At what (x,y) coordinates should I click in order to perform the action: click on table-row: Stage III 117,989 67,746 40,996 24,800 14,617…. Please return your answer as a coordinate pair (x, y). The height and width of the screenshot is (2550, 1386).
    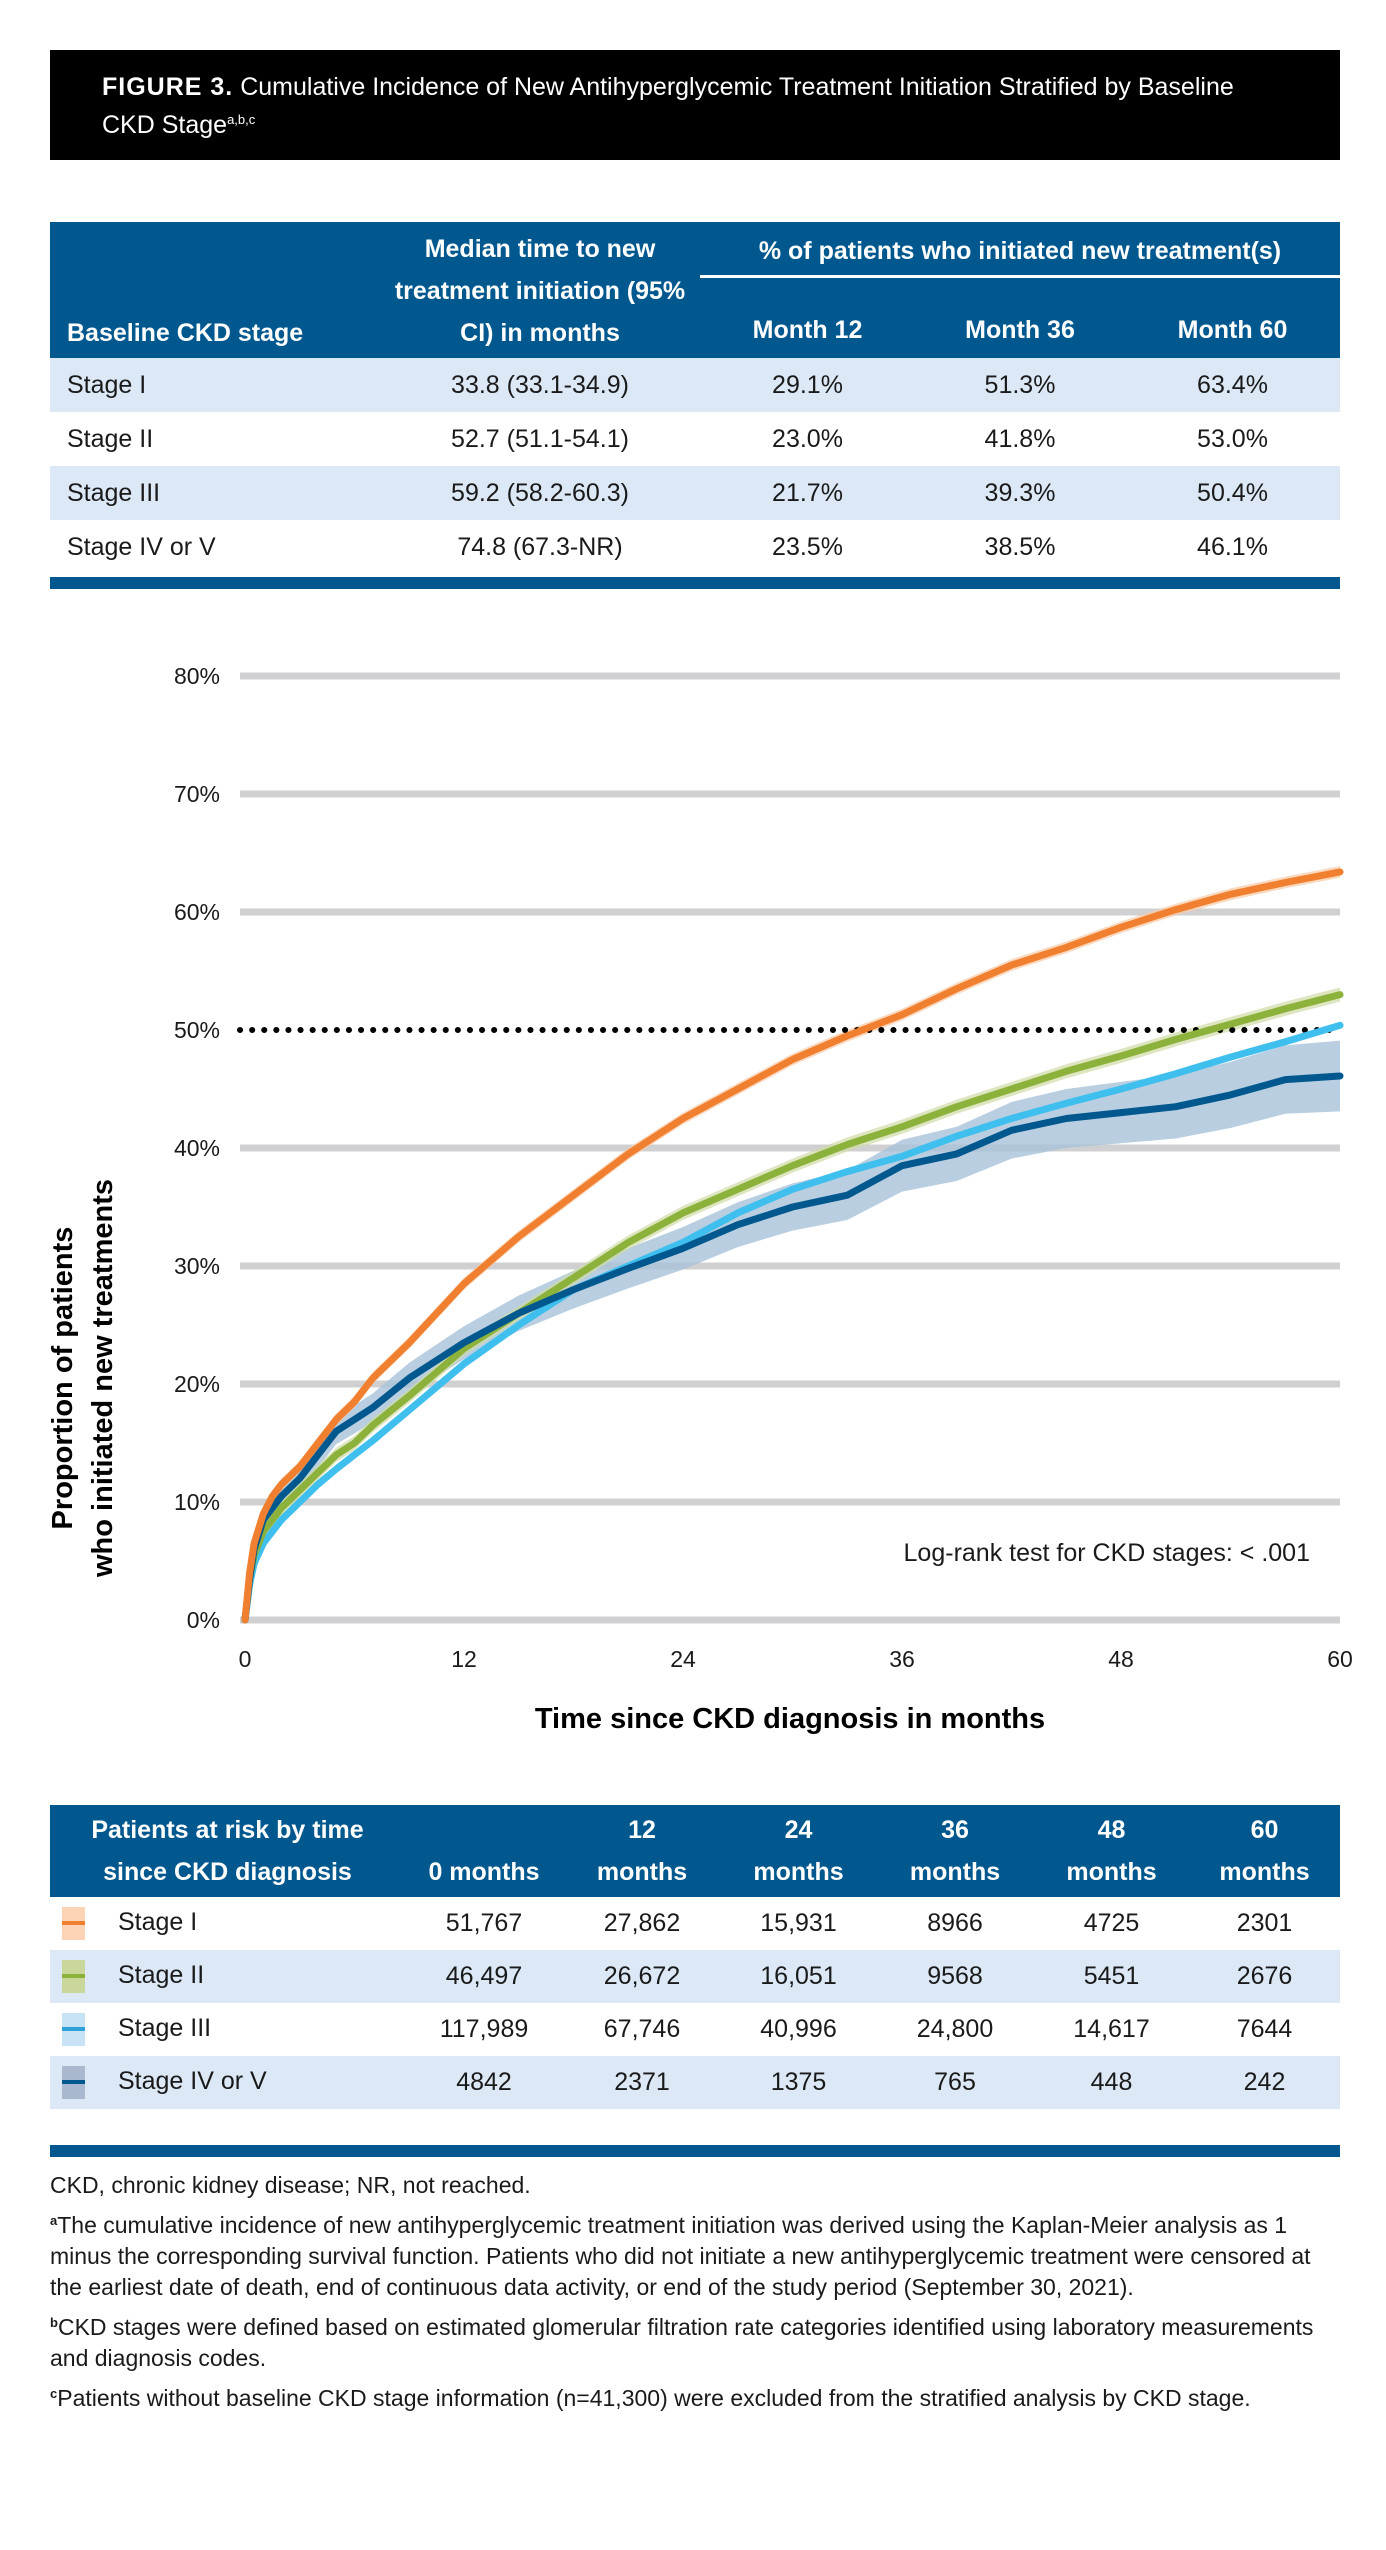
    Looking at the image, I should click on (695, 2029).